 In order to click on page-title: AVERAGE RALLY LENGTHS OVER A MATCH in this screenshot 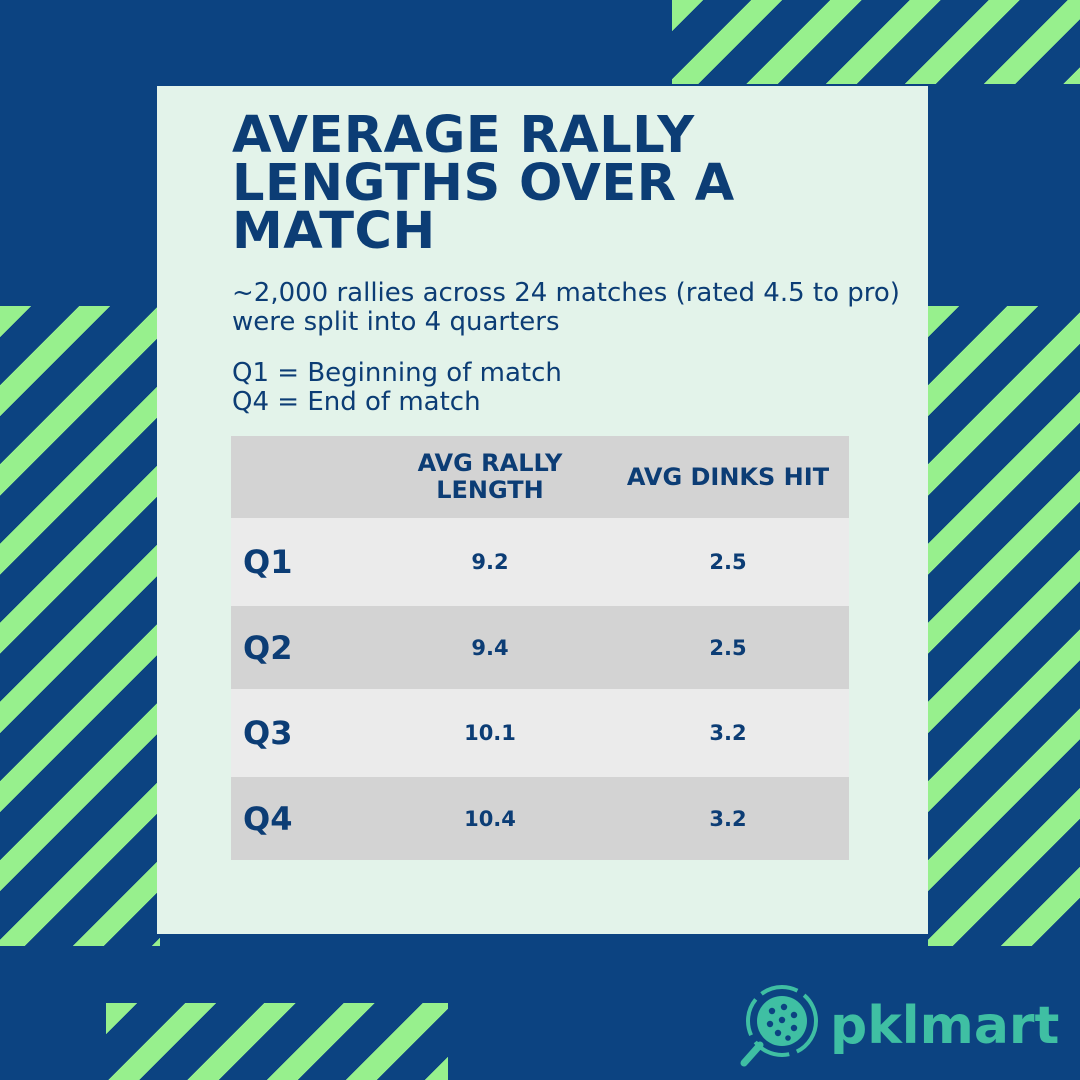, I will do `click(483, 183)`.